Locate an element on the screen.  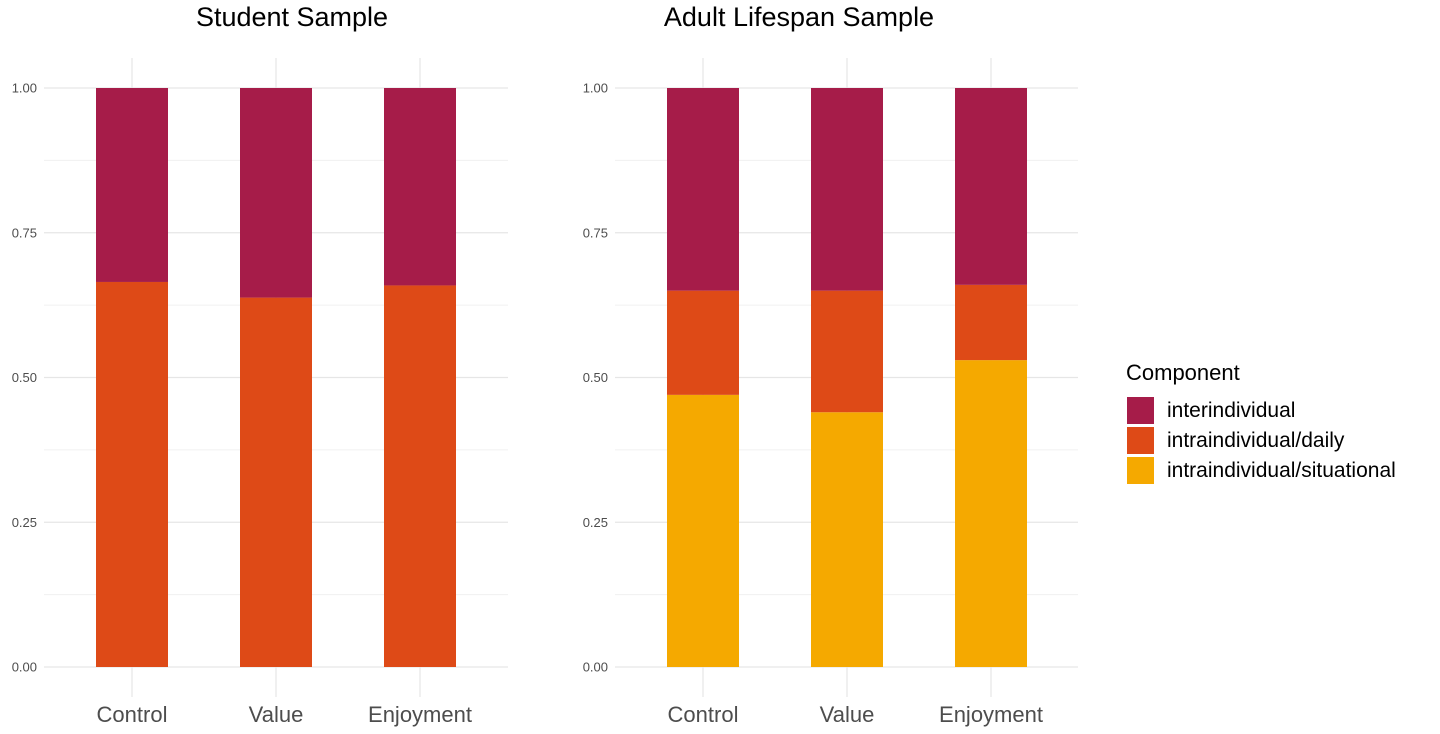
legend-label-intraindividual-situational: intraindividual/situational is located at coordinates (1281, 470).